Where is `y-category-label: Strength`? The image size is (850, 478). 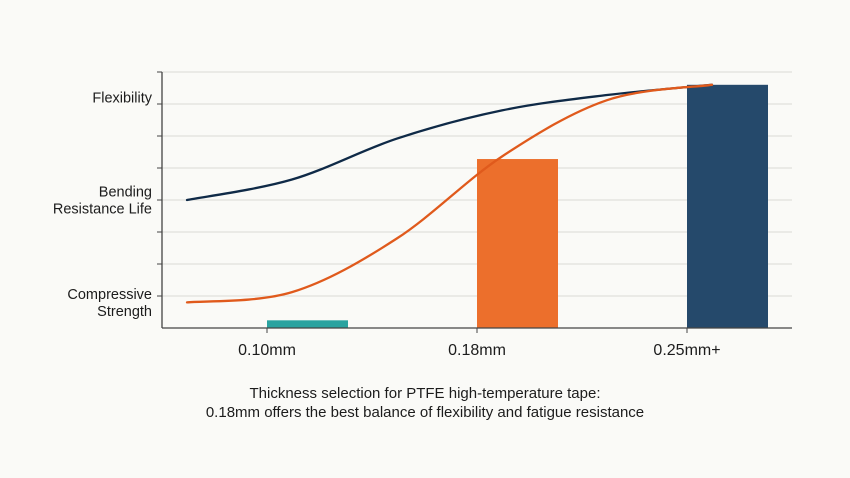
y-category-label: Strength is located at coordinates (124, 312).